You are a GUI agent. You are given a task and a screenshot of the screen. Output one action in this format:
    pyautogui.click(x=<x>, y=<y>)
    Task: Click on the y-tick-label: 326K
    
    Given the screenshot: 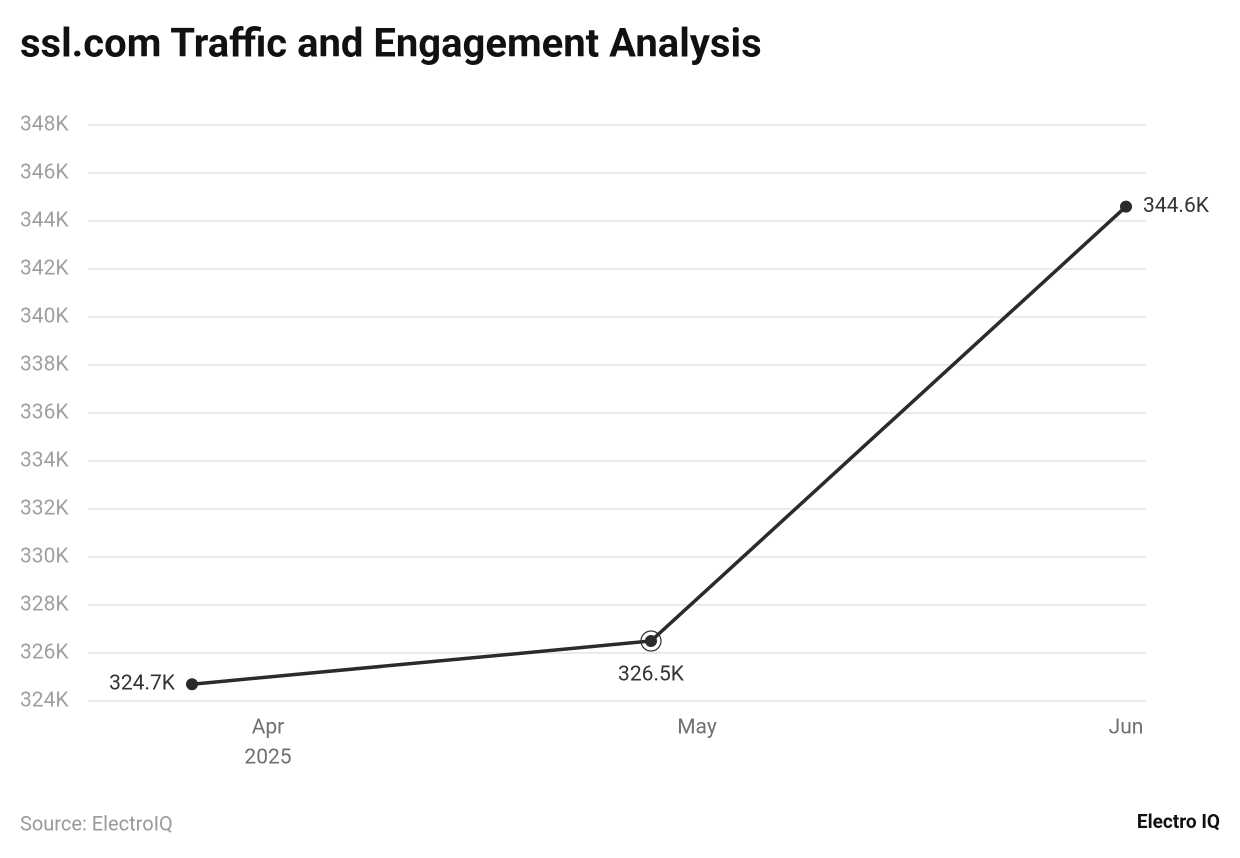 What is the action you would take?
    pyautogui.click(x=44, y=653)
    